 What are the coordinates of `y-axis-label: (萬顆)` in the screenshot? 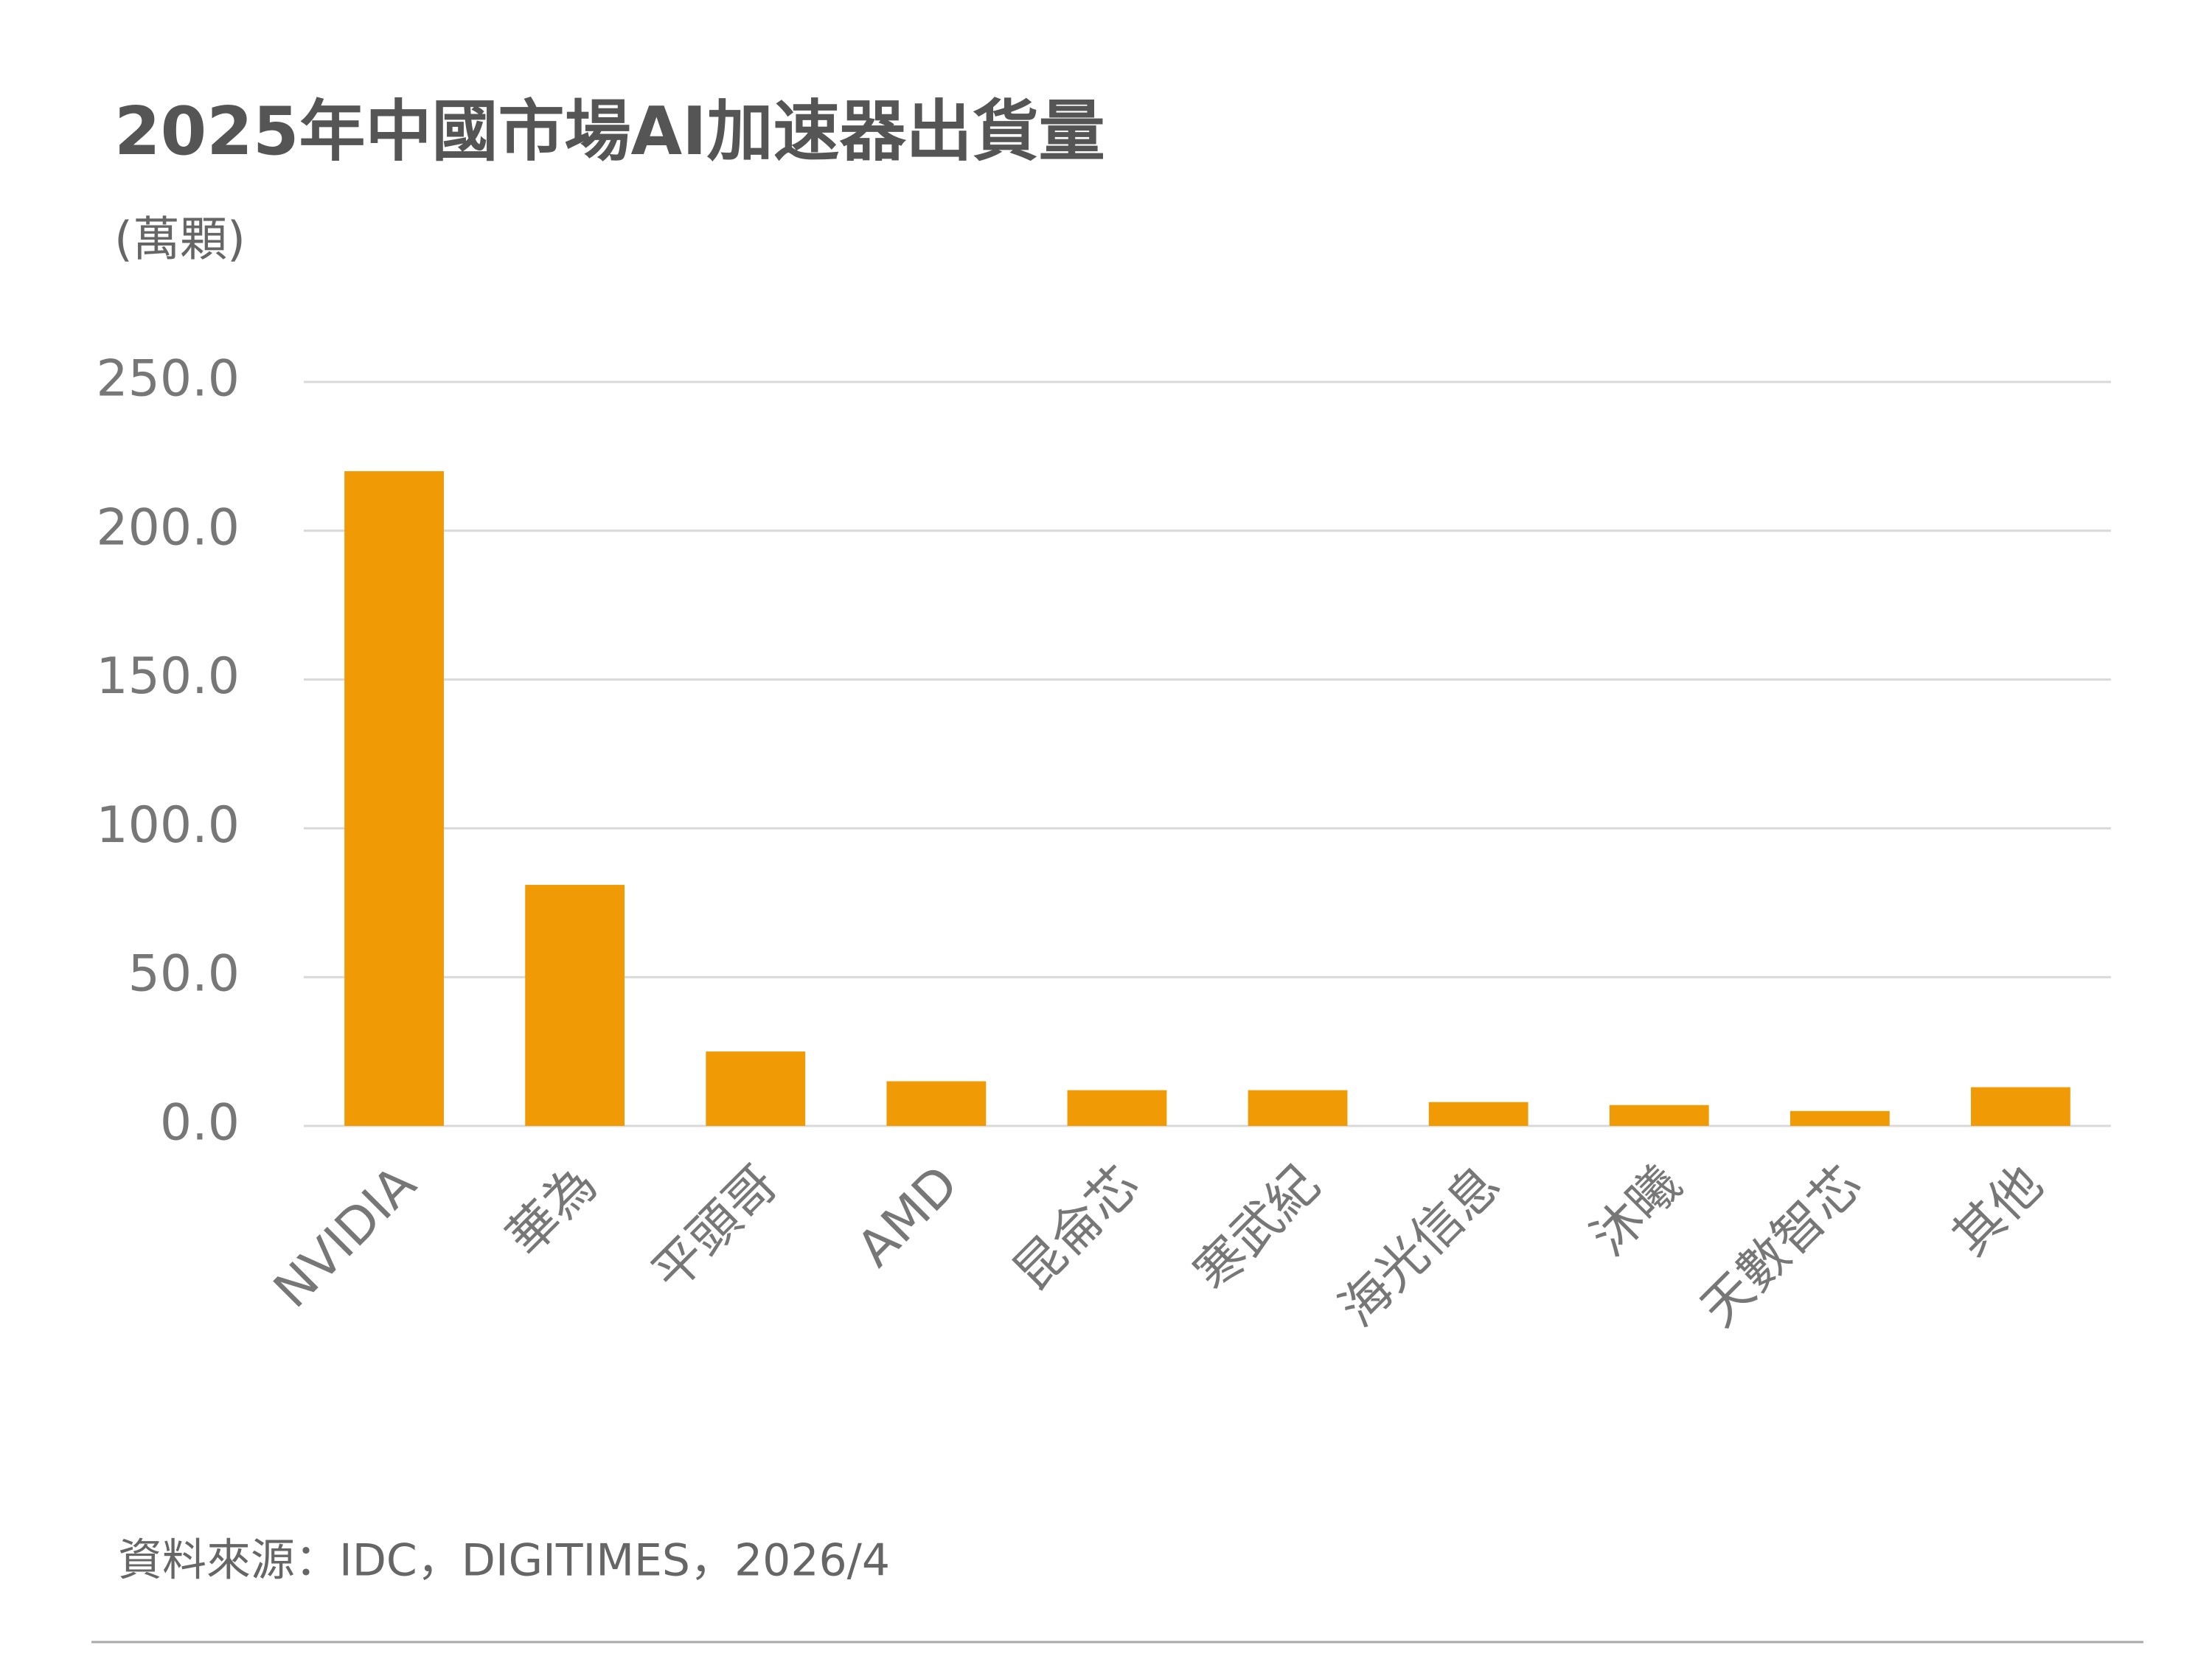 It's located at (180, 240).